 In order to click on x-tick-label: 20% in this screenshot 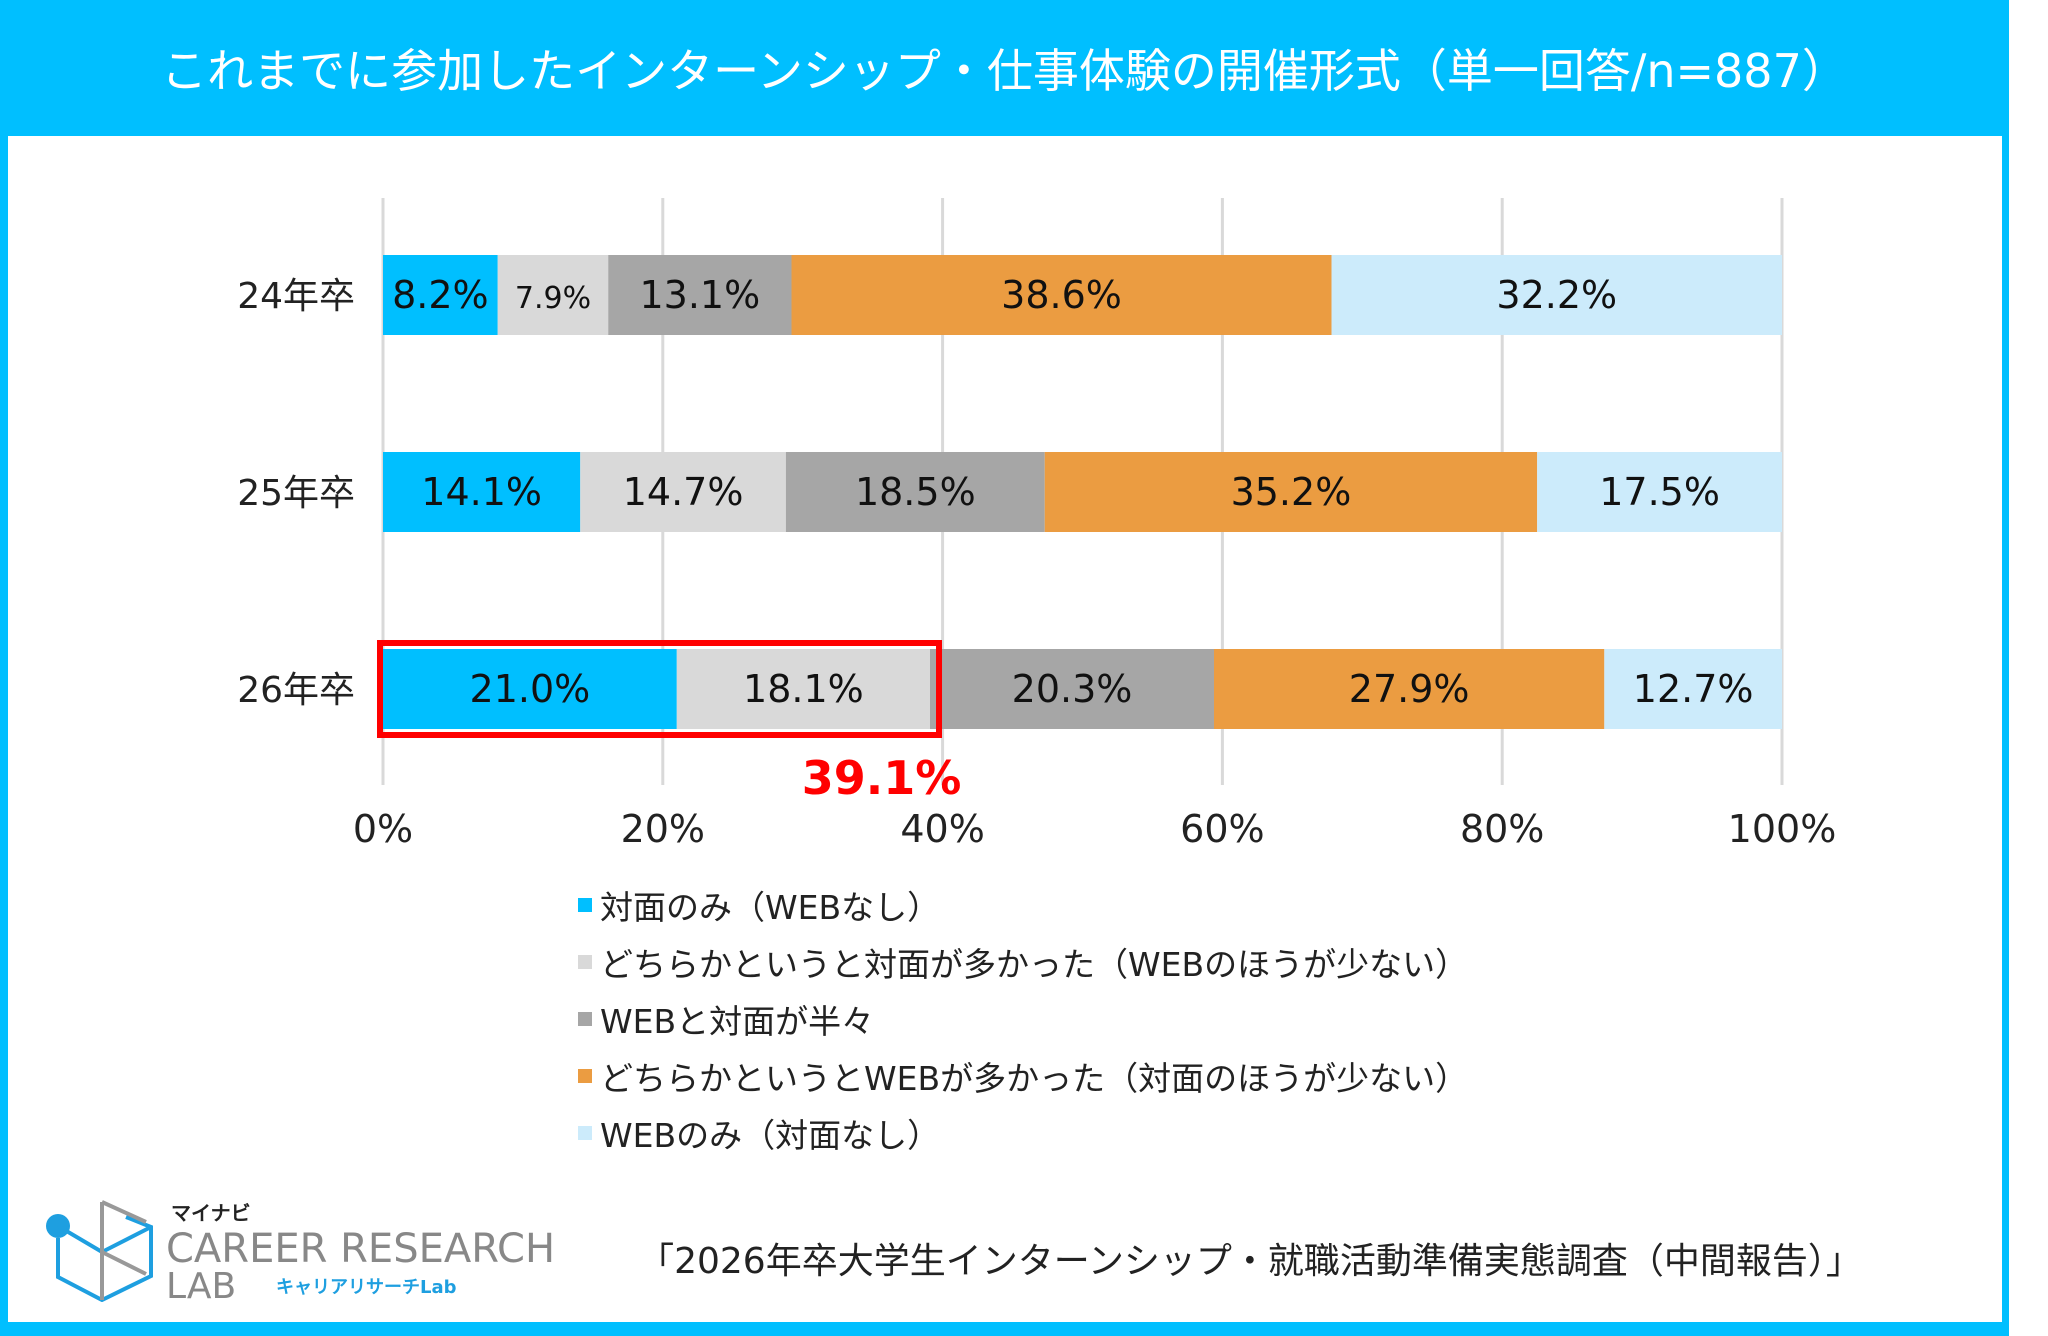, I will do `click(663, 829)`.